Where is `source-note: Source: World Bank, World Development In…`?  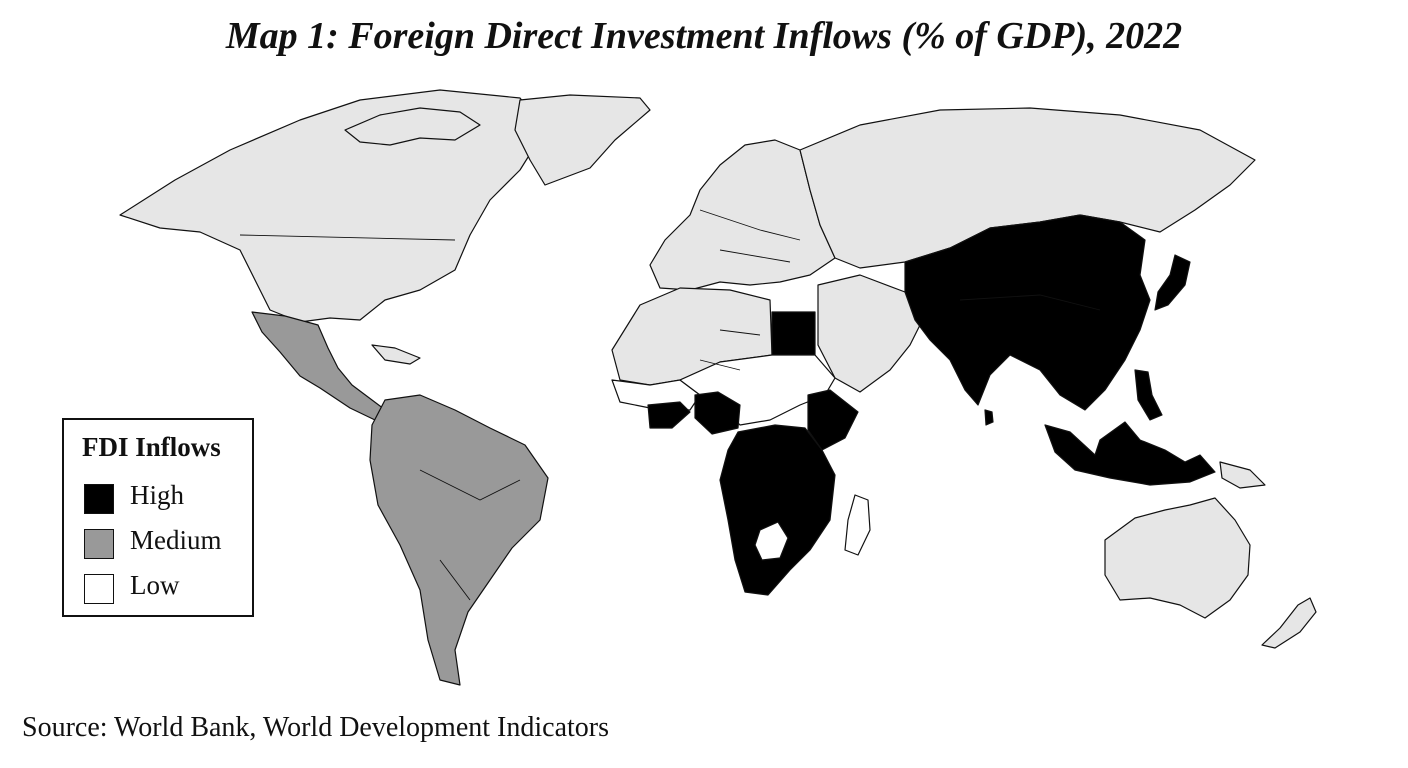
source-note: Source: World Bank, World Development In… is located at coordinates (316, 727).